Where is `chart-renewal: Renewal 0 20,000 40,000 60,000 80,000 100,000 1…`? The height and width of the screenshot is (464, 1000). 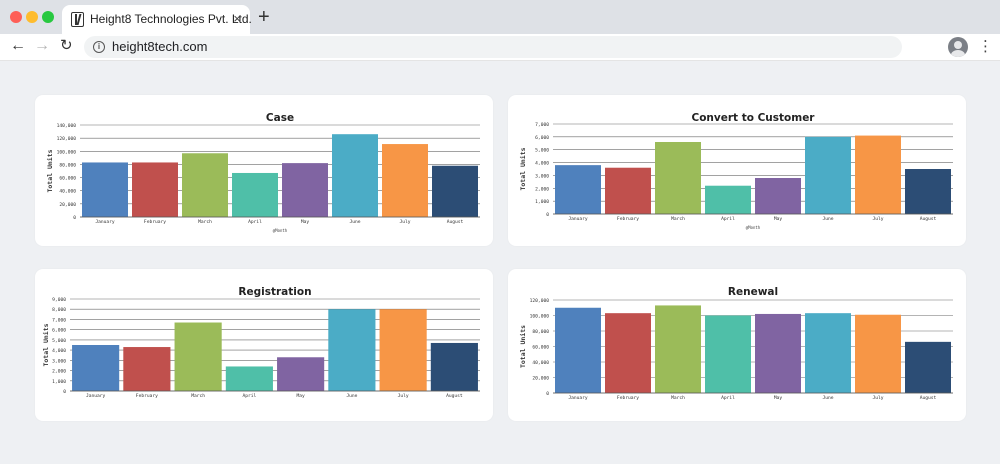 chart-renewal: Renewal 0 20,000 40,000 60,000 80,000 100,000 1… is located at coordinates (736, 343).